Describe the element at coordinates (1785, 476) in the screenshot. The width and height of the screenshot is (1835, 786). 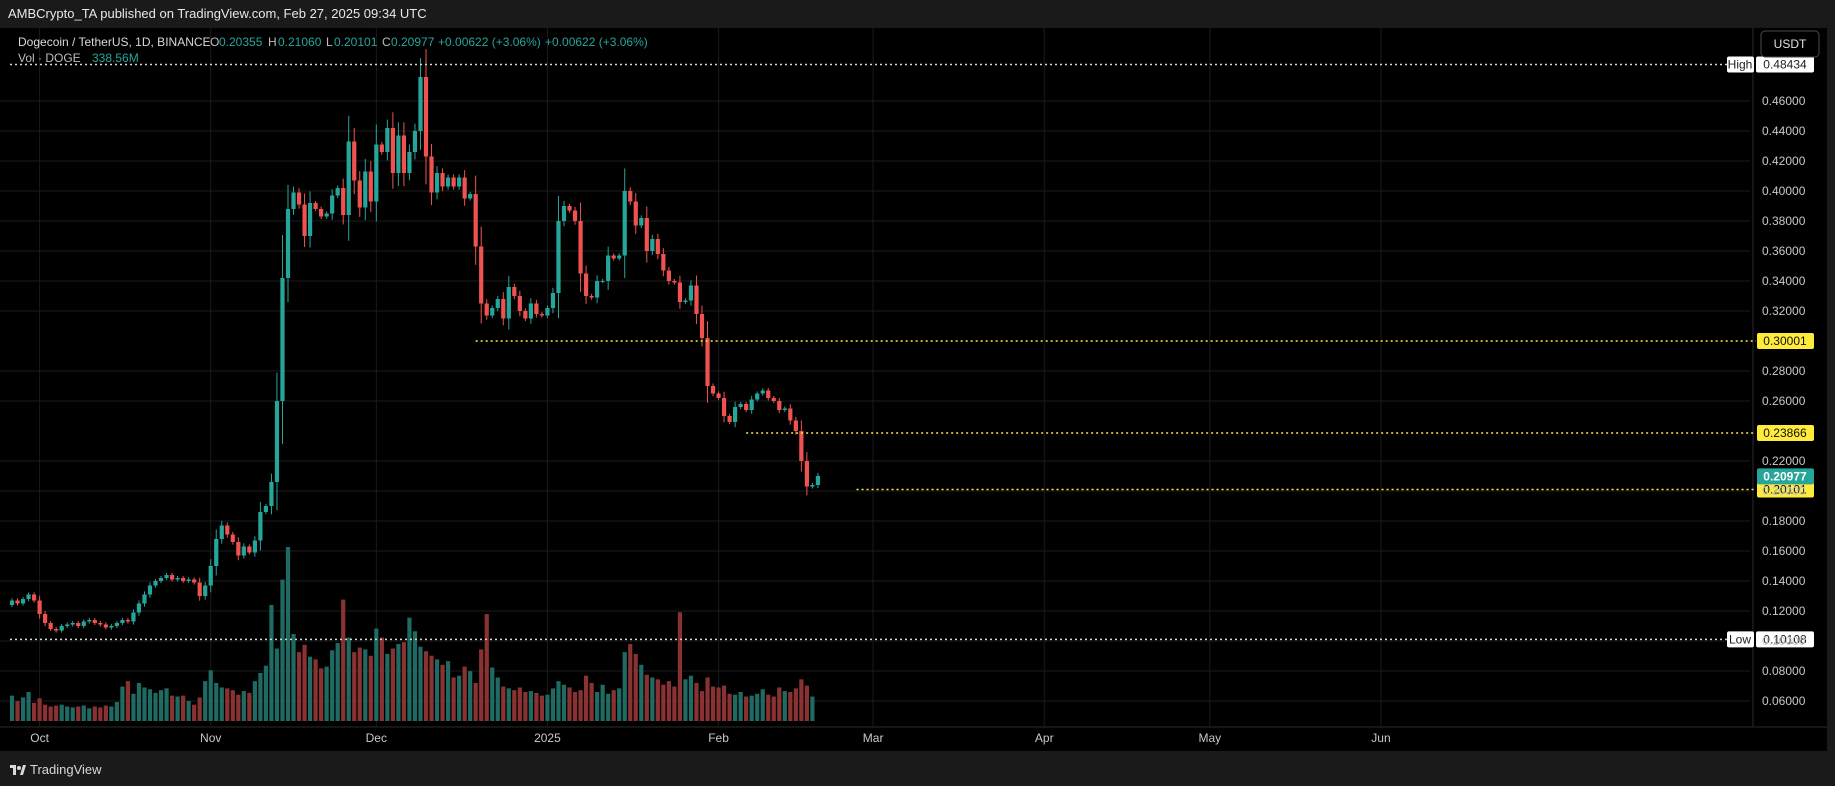
I see `last-price-value: 0.20977` at that location.